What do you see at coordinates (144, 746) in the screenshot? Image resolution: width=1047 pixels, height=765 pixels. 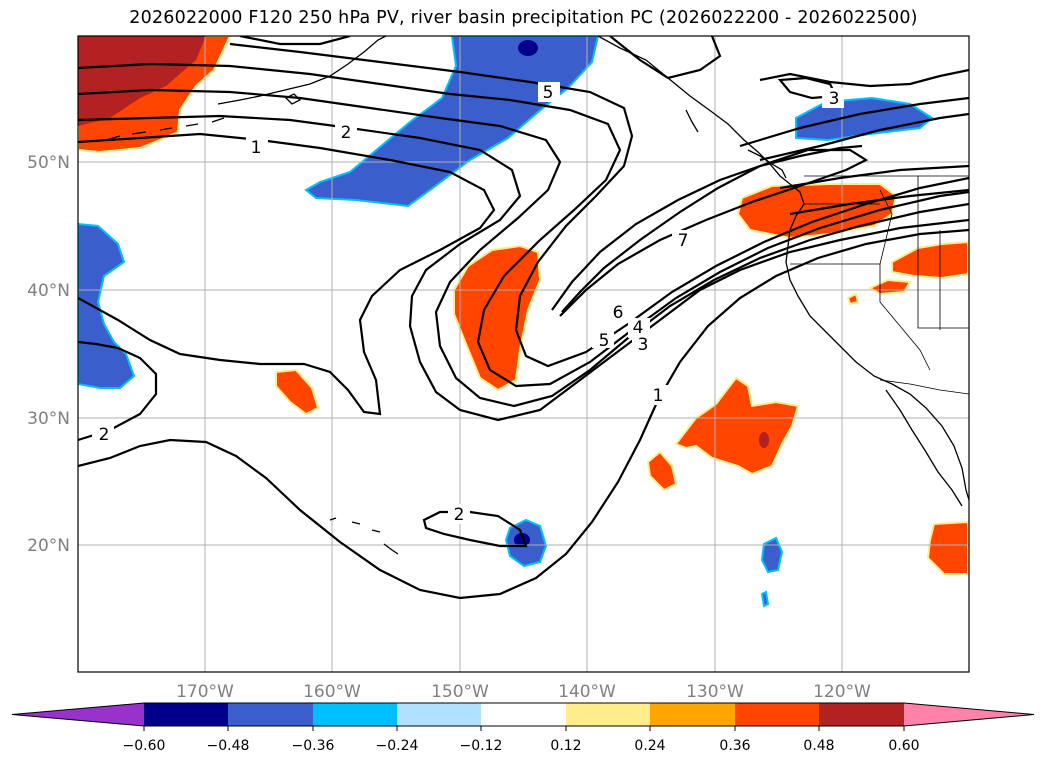 I see `colorbar-tick-label: −0.60` at bounding box center [144, 746].